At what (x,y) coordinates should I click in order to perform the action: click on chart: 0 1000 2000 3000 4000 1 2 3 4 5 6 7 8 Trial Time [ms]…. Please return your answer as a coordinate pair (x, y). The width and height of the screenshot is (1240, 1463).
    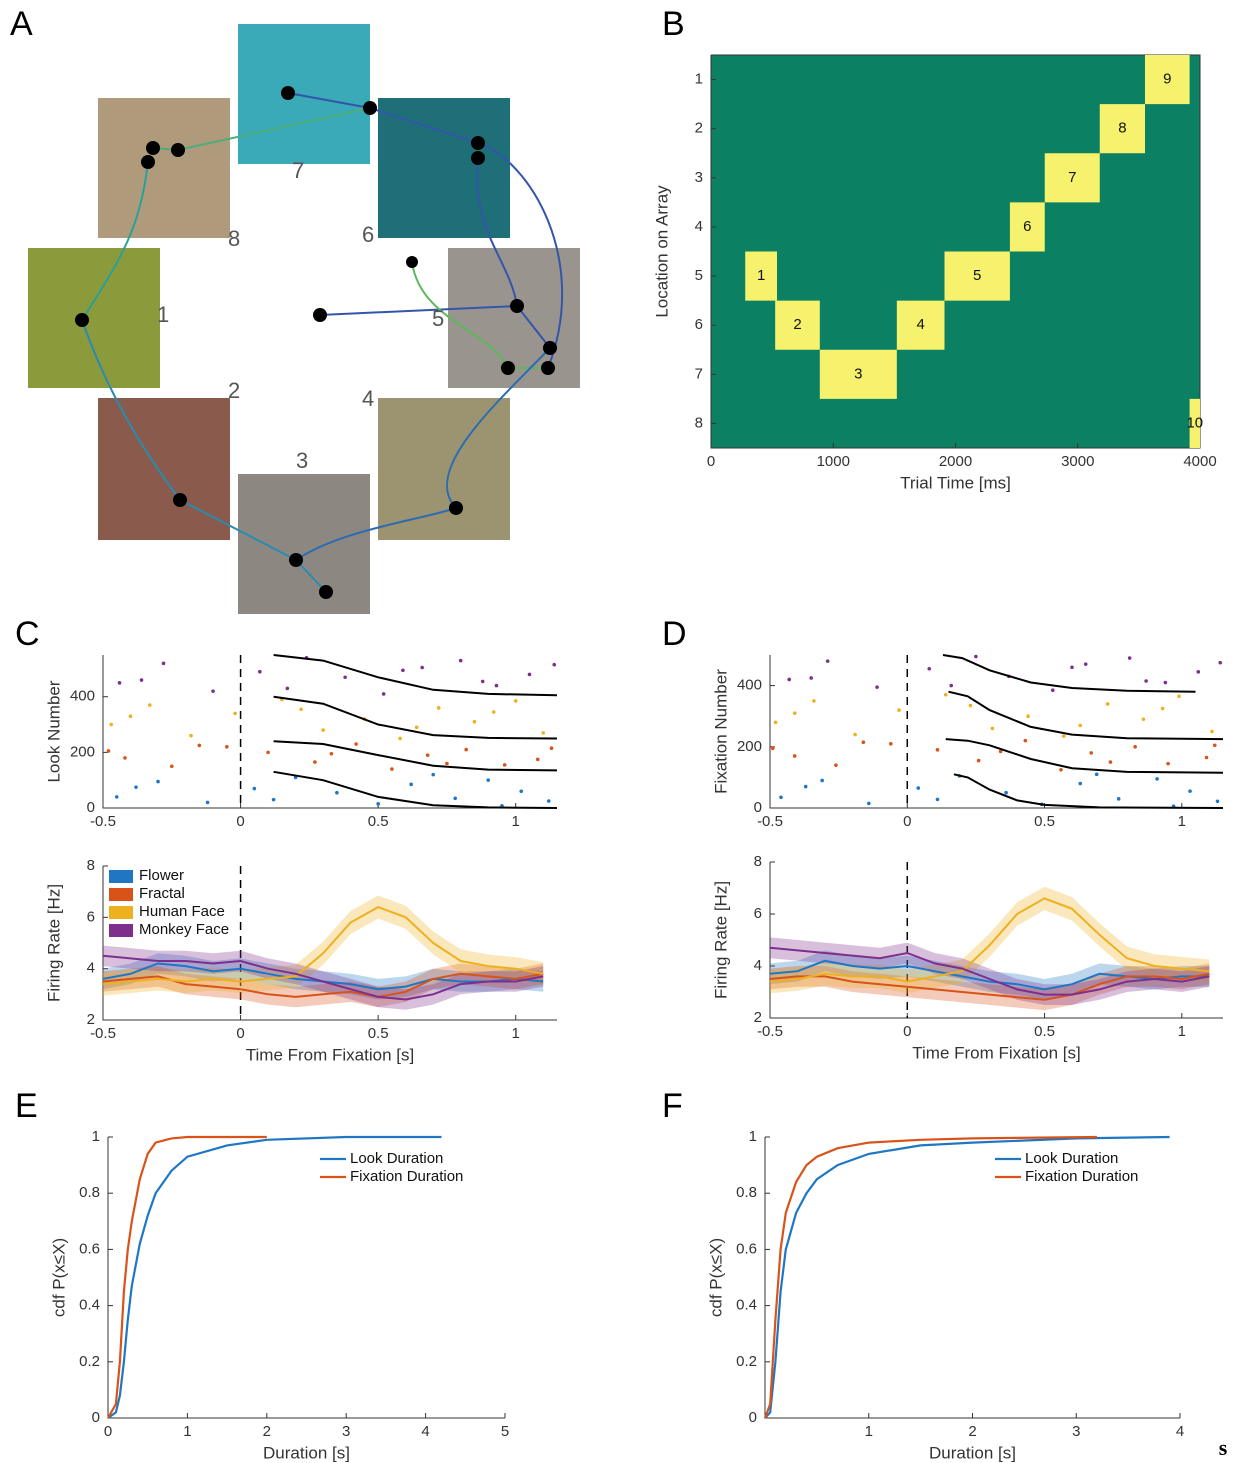
    Looking at the image, I should click on (934, 273).